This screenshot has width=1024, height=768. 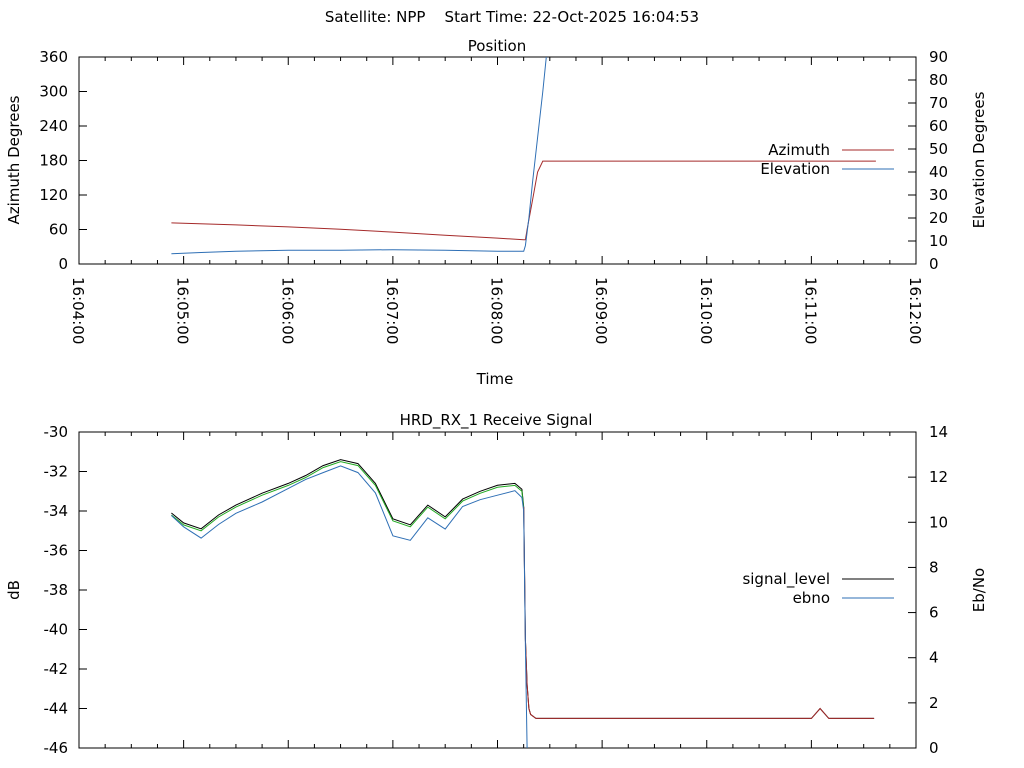 What do you see at coordinates (938, 57) in the screenshot?
I see `y2-tick-label: 90` at bounding box center [938, 57].